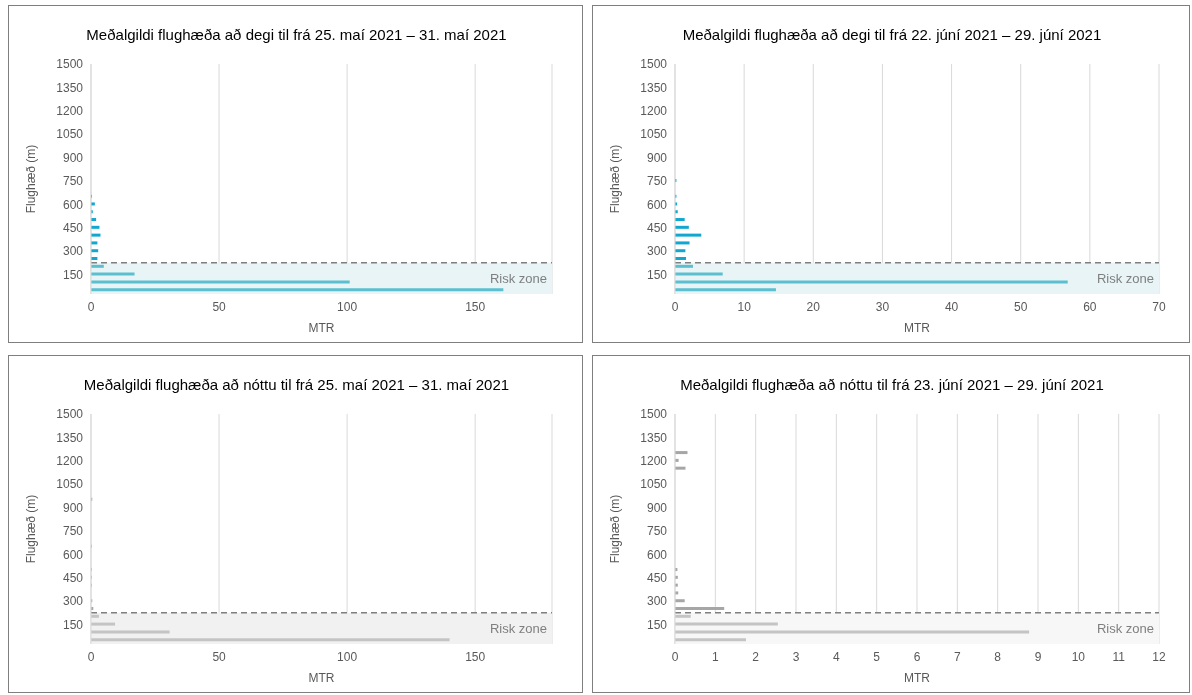 The image size is (1192, 695). What do you see at coordinates (892, 384) in the screenshot?
I see `chart-title: Meðalgildi flughæða að nóttu til frá 23. júní 2021 – 29. júní 2021` at bounding box center [892, 384].